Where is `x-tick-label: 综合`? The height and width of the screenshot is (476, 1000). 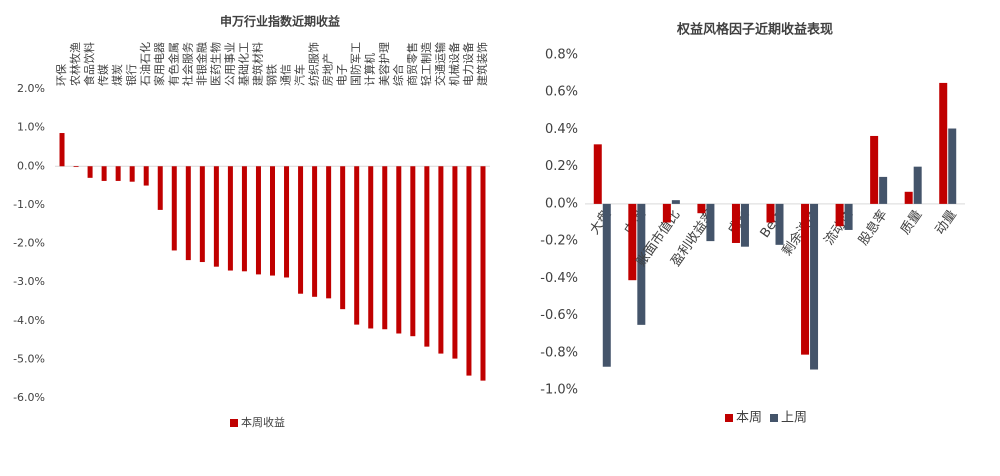
x-tick-label: 综合 is located at coordinates (398, 75).